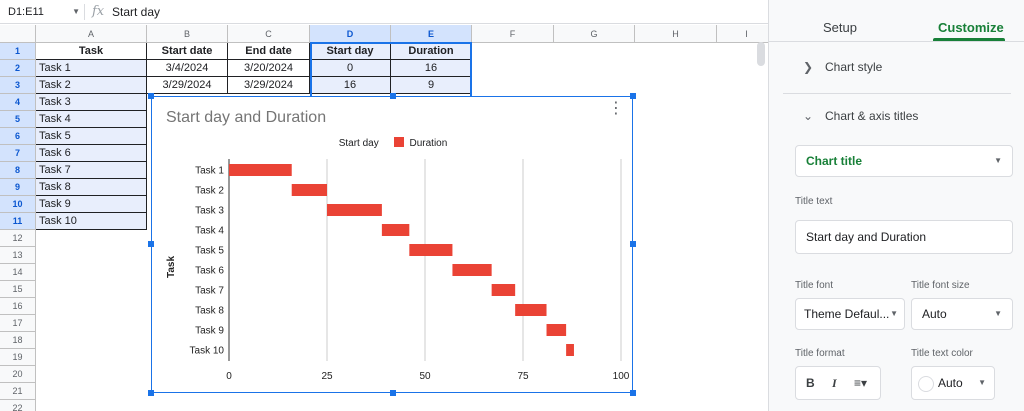 This screenshot has width=1024, height=411. Describe the element at coordinates (18, 323) in the screenshot. I see `row-header: 17` at that location.